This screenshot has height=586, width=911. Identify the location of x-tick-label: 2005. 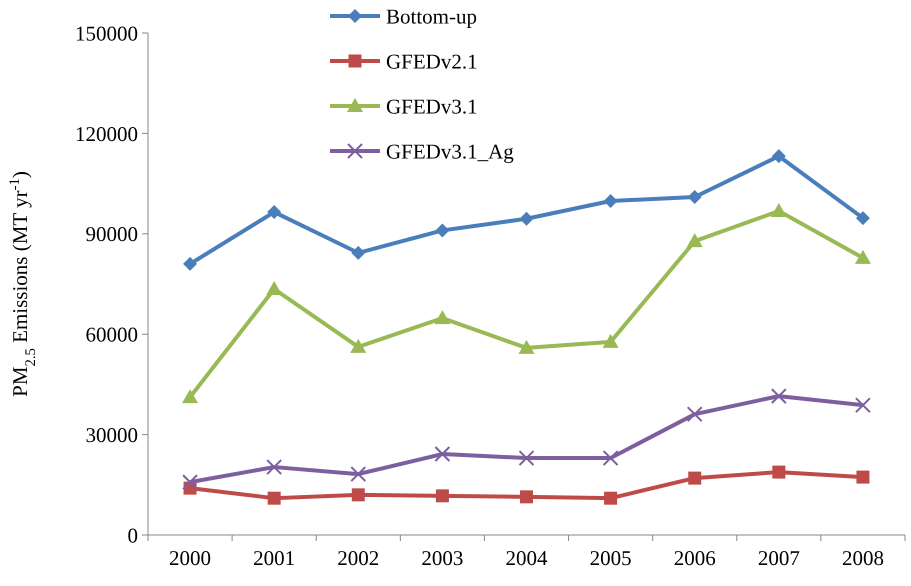
(611, 558).